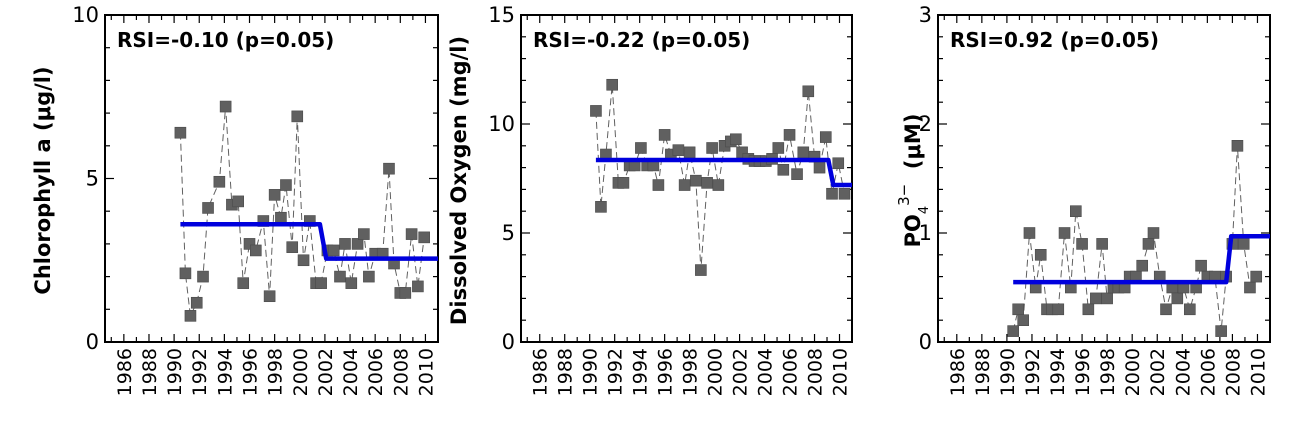 The width and height of the screenshot is (1295, 427). What do you see at coordinates (641, 40) in the screenshot?
I see `rsi-annotation: RSI=-0.22 (p=0.05)` at bounding box center [641, 40].